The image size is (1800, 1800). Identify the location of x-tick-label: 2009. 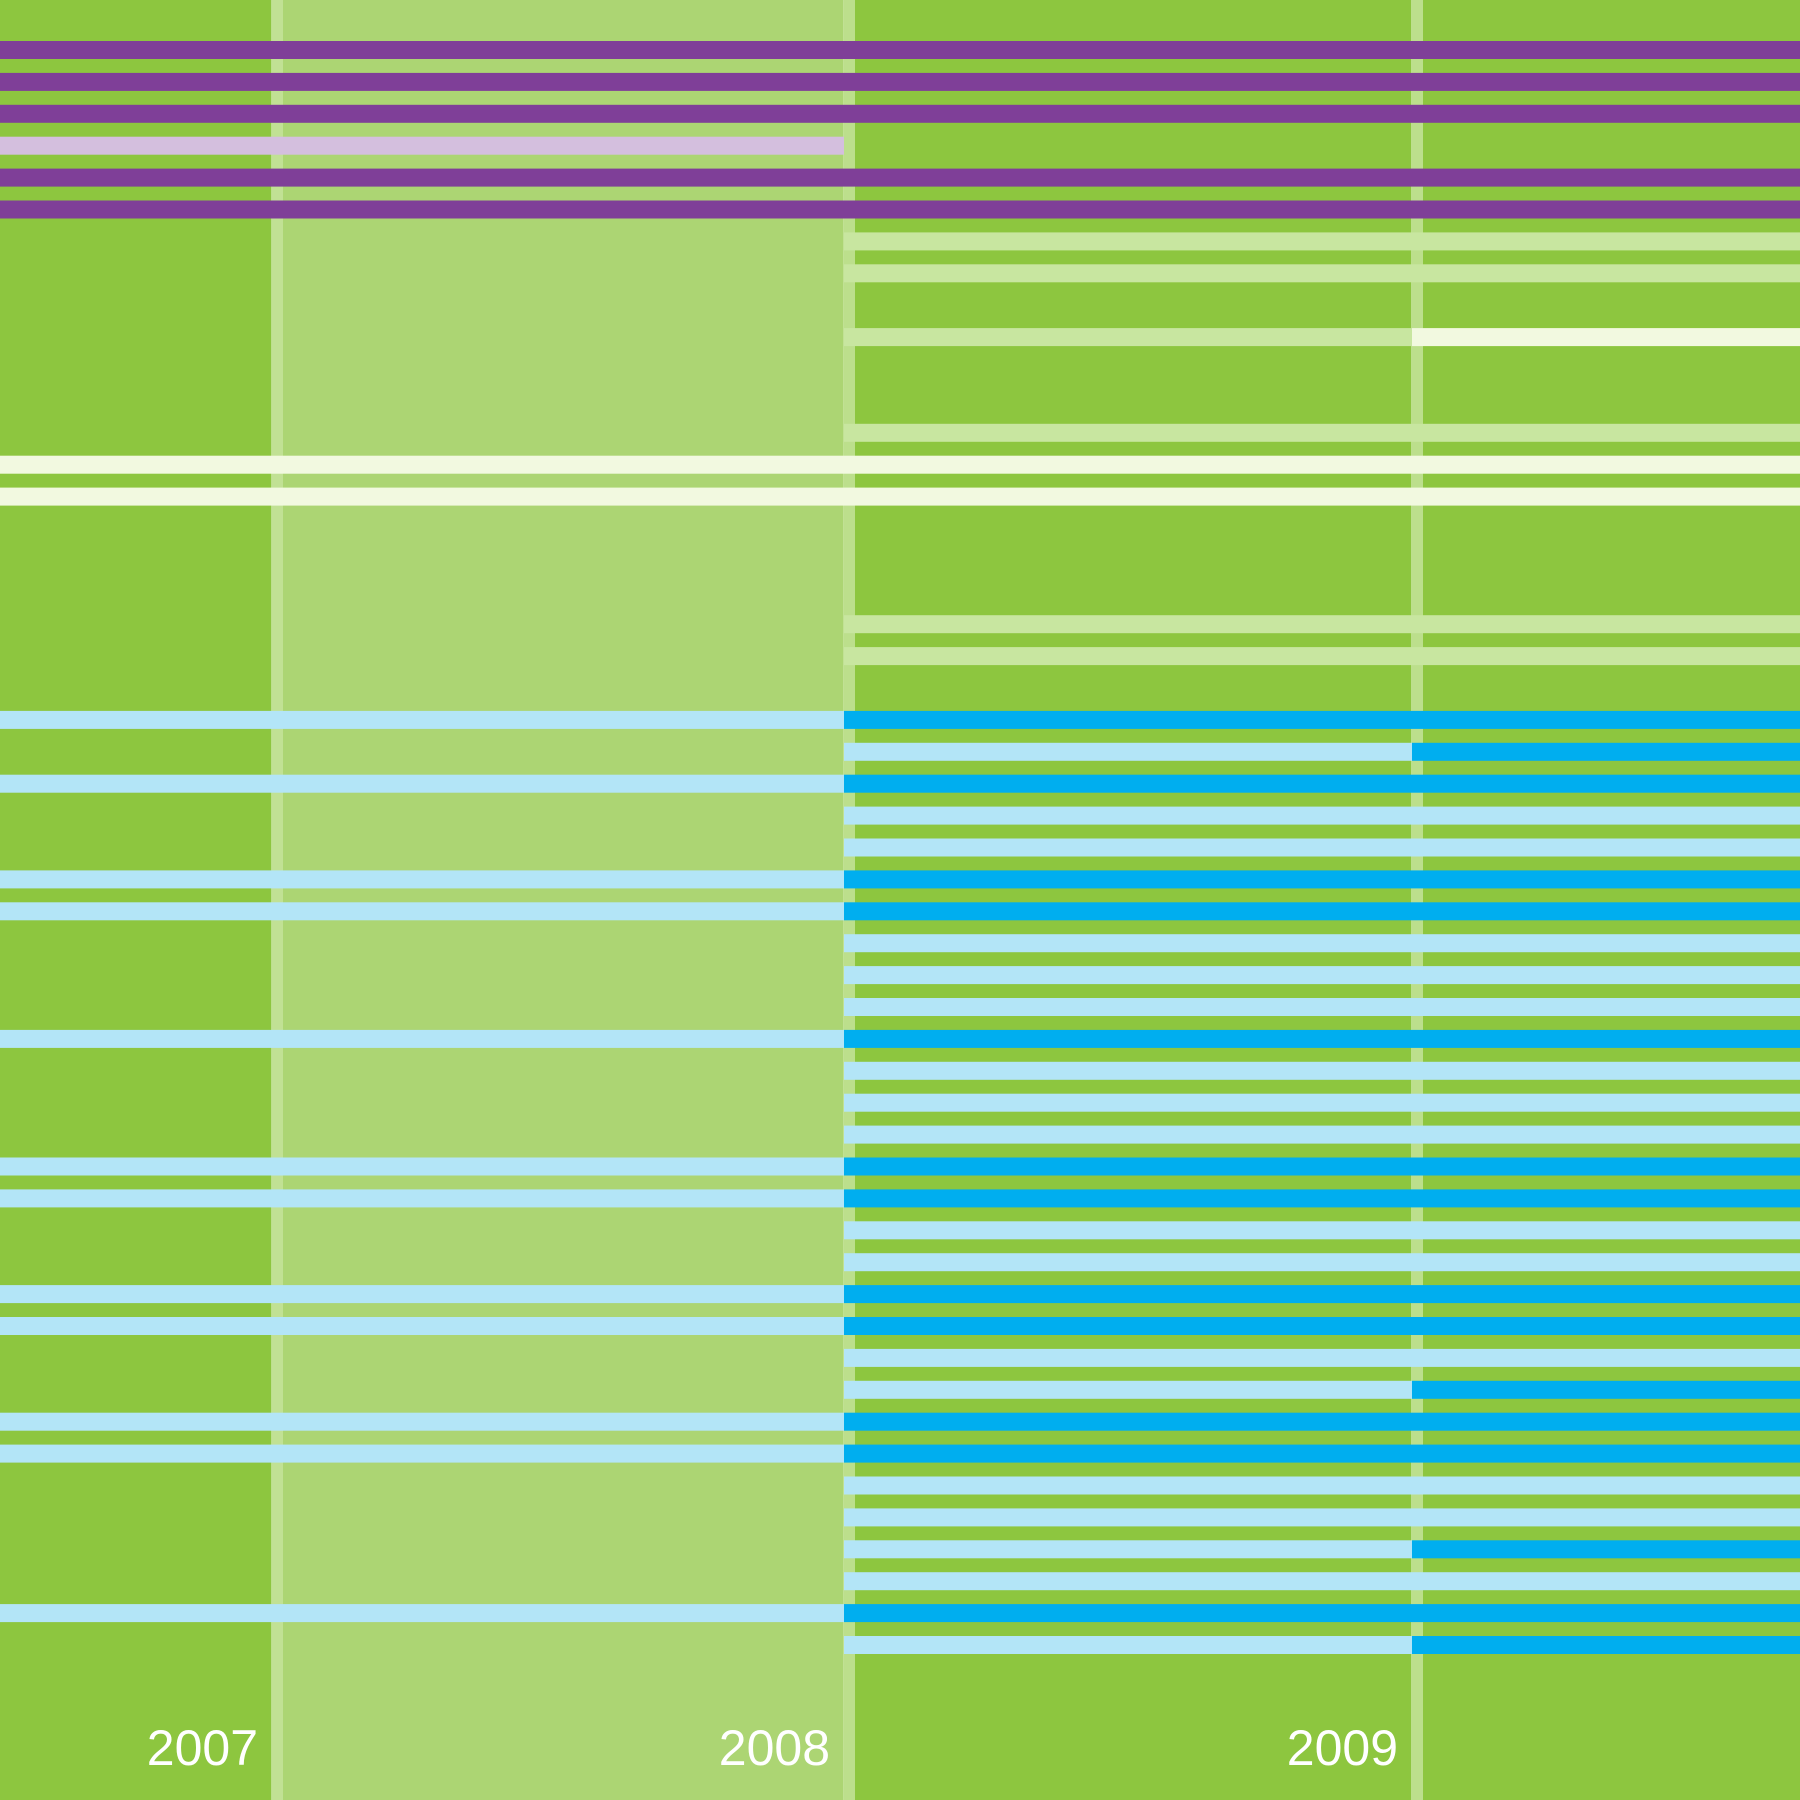
(1342, 1748).